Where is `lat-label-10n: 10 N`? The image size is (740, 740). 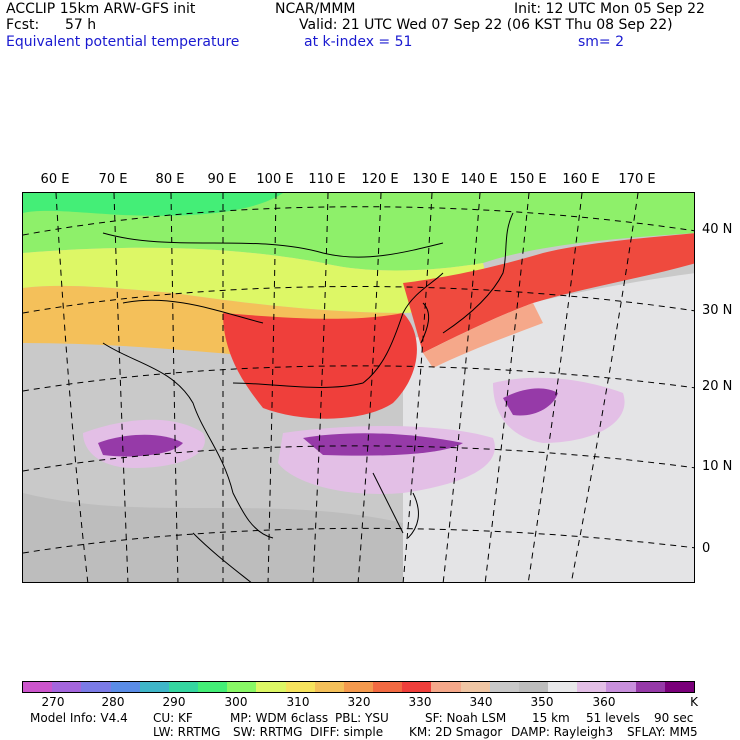 lat-label-10n: 10 N is located at coordinates (717, 466).